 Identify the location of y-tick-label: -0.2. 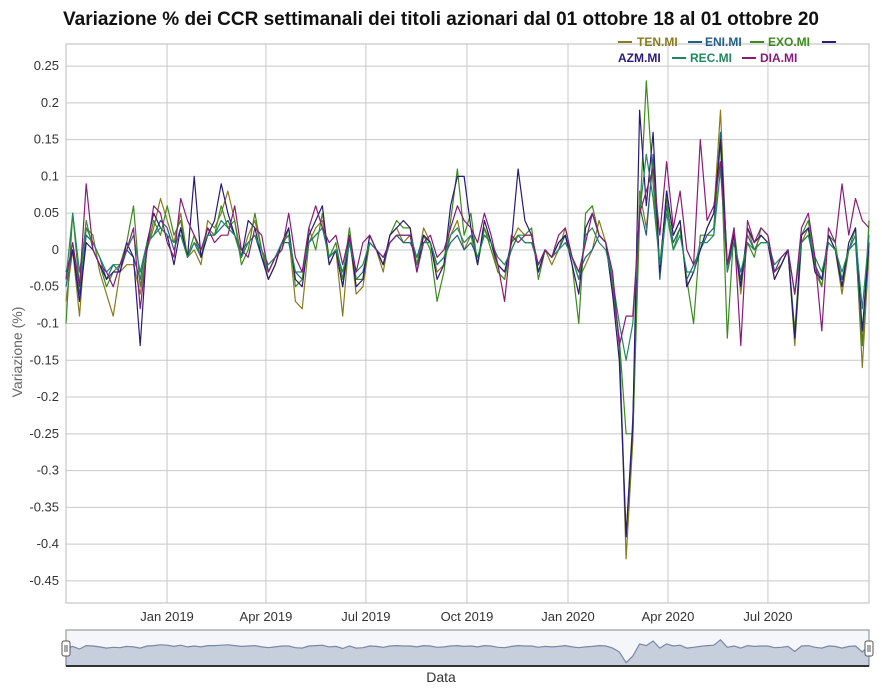
(48, 396).